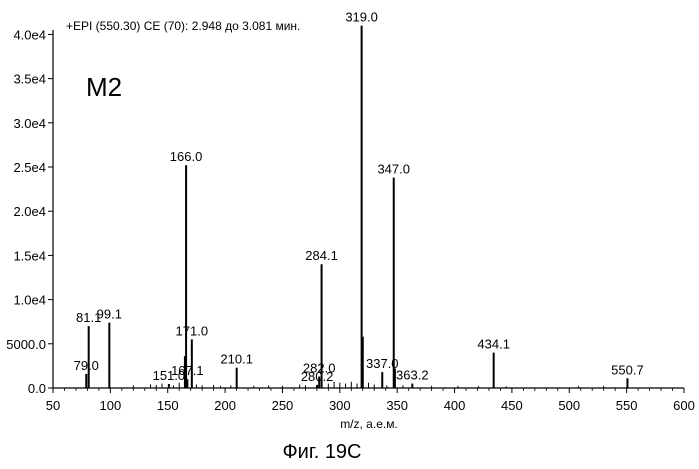  I want to click on y-tick-label: 5000.0, so click(26, 344).